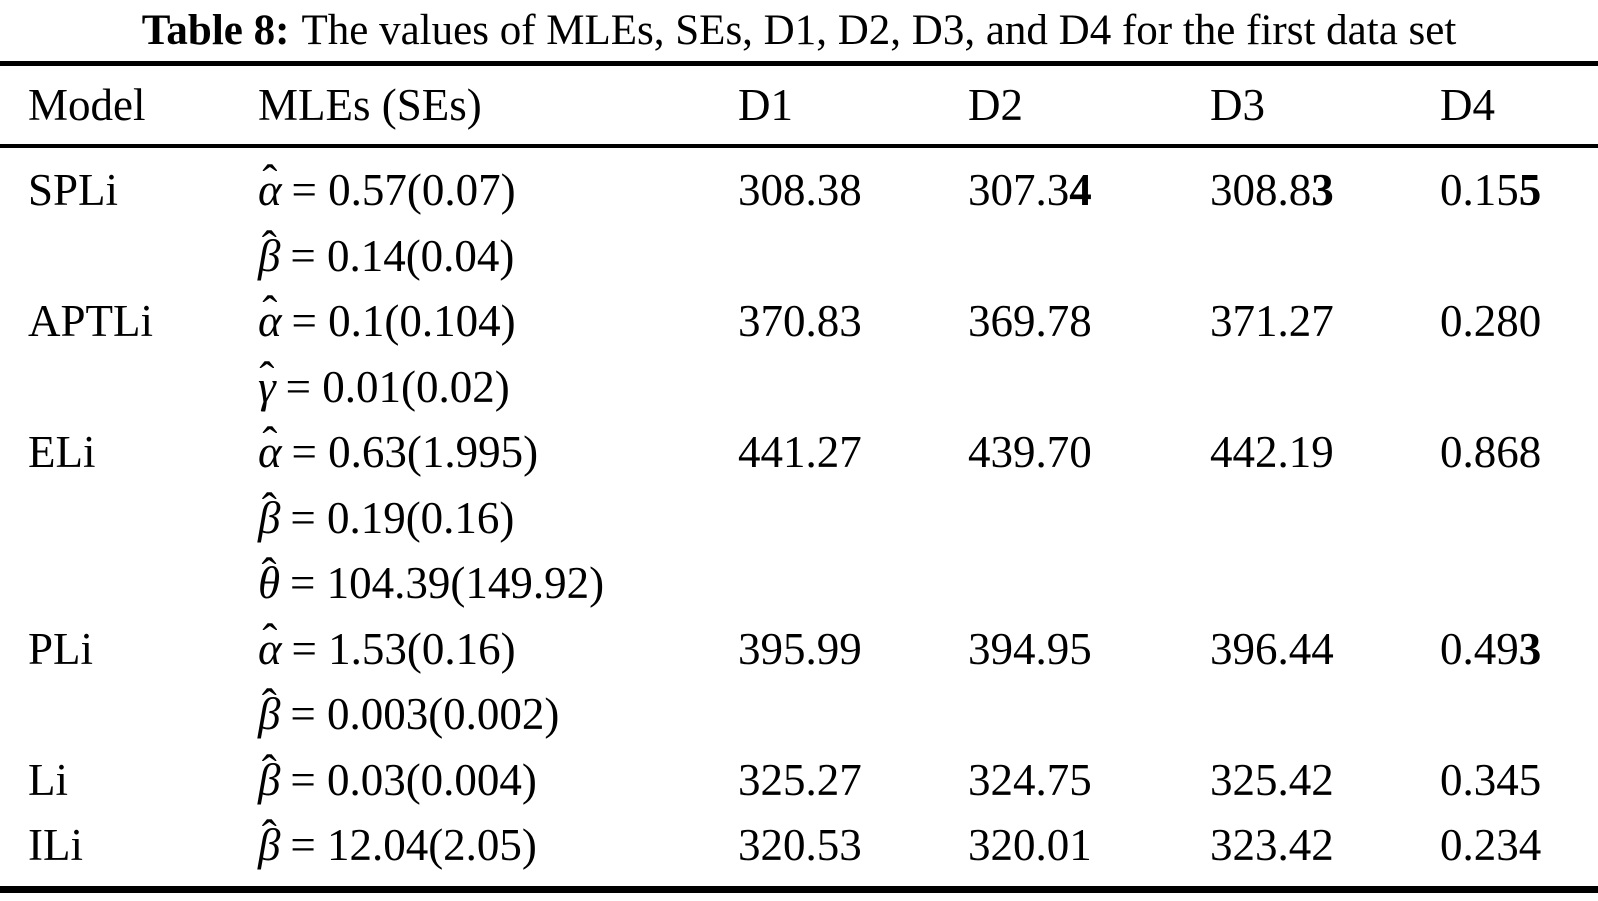 Image resolution: width=1598 pixels, height=901 pixels. I want to click on d4-cell: 0.868, so click(1490, 453).